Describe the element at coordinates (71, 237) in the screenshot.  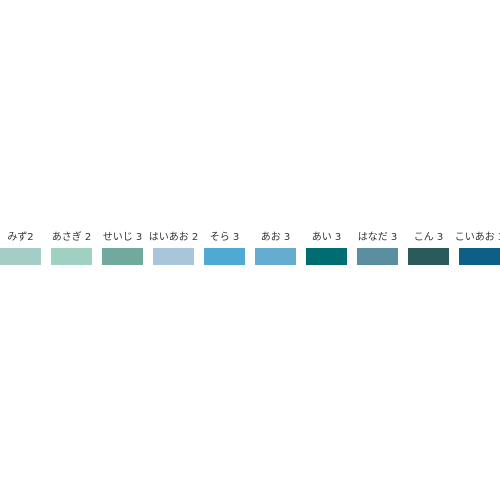
I see `swatch-label: あさぎ 2` at that location.